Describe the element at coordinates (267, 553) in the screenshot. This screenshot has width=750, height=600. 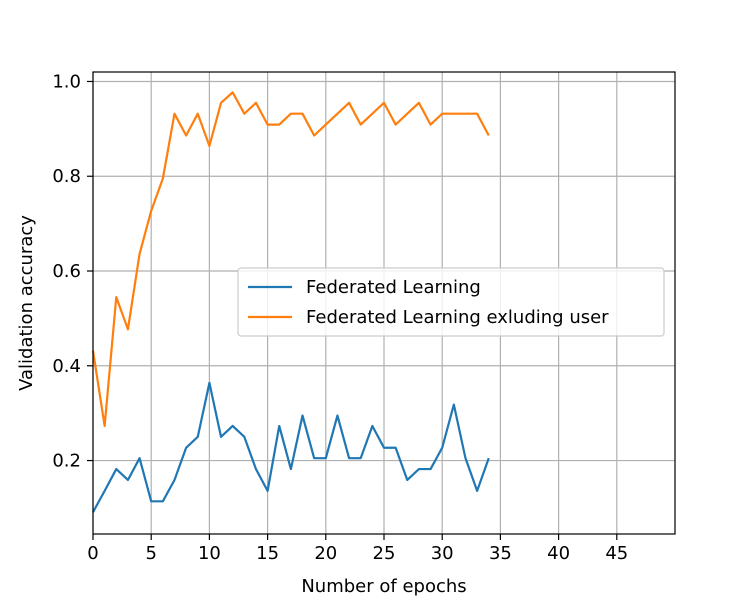
I see `x-tick-label: 15` at that location.